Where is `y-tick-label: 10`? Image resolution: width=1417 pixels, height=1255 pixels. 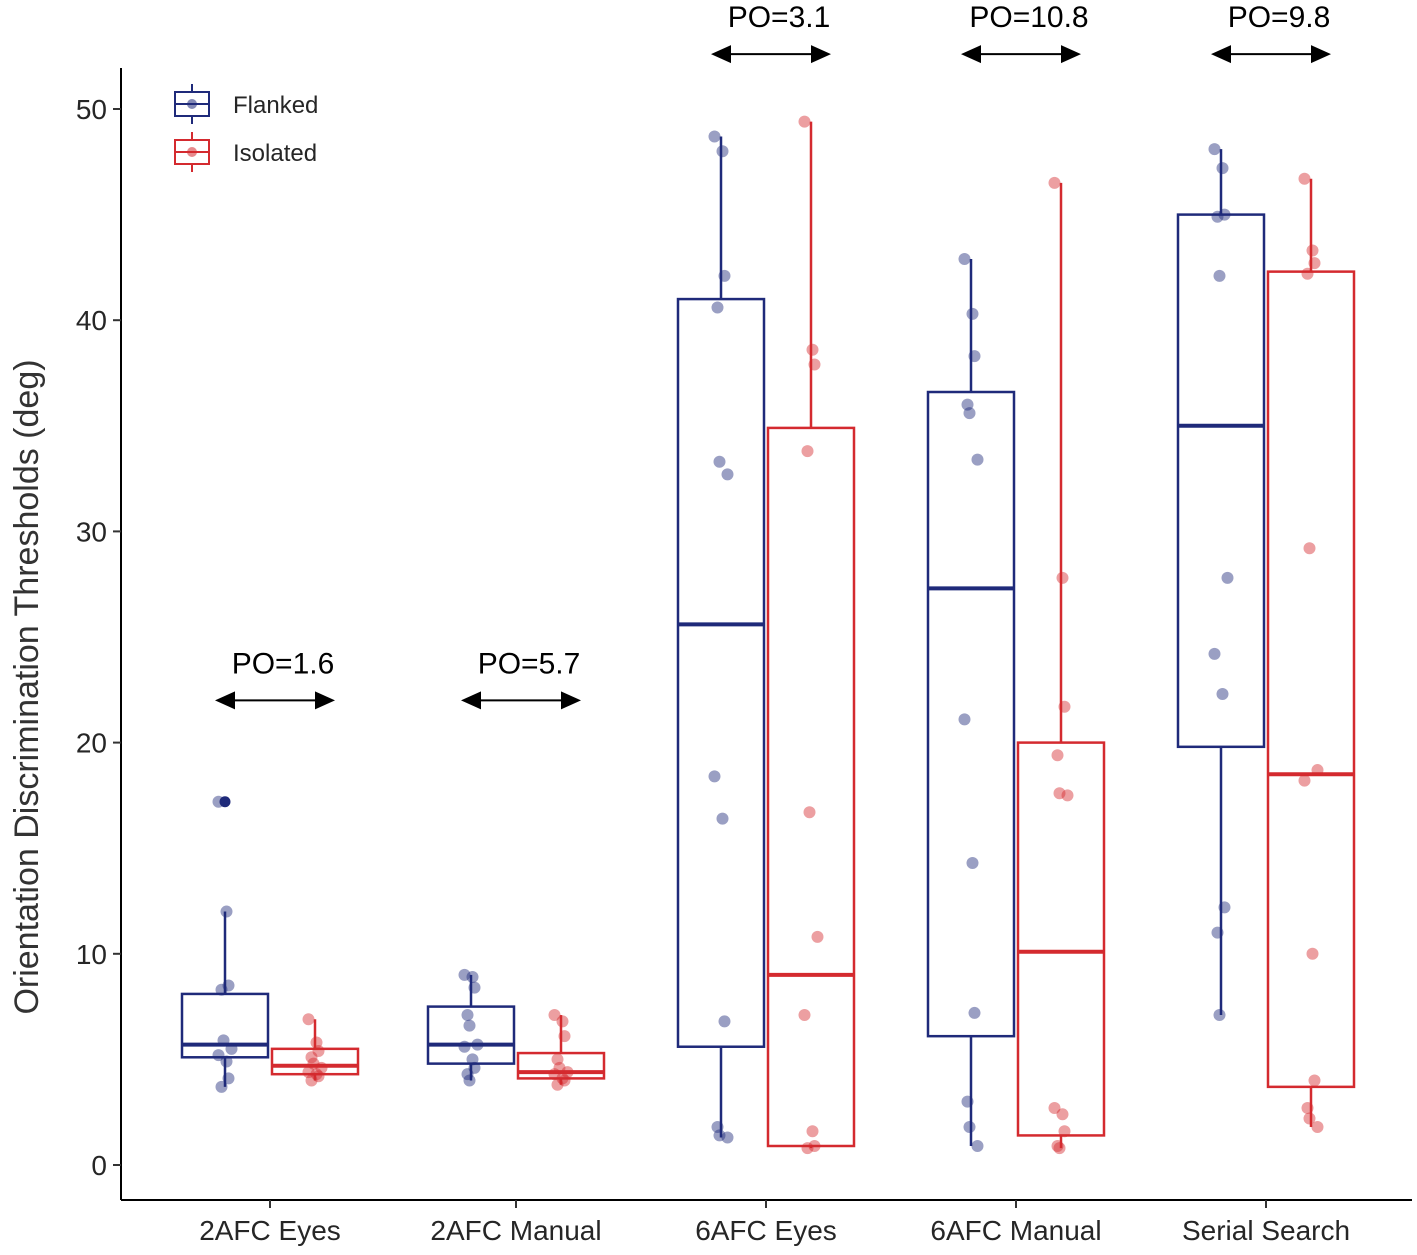
y-tick-label: 10 is located at coordinates (91, 954).